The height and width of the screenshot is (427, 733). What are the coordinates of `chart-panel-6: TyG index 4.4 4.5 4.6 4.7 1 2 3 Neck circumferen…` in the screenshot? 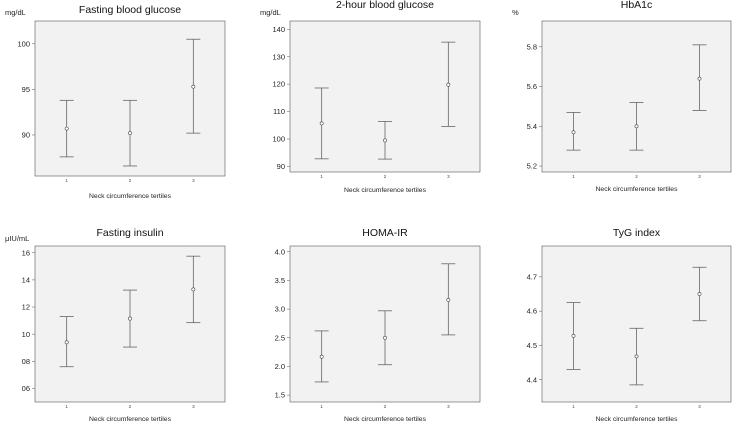 It's located at (629, 325).